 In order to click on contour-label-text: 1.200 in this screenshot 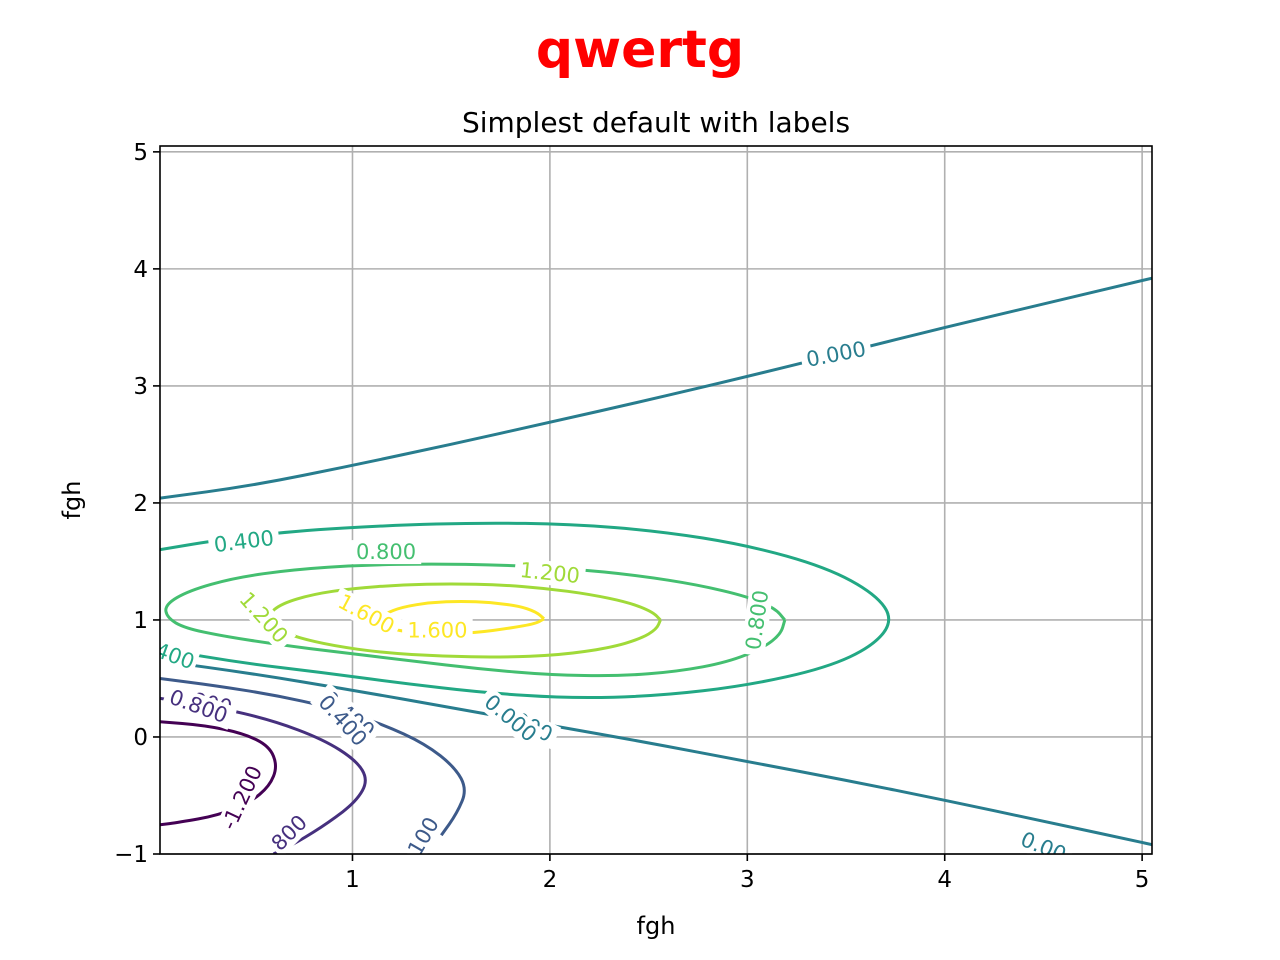, I will do `click(550, 573)`.